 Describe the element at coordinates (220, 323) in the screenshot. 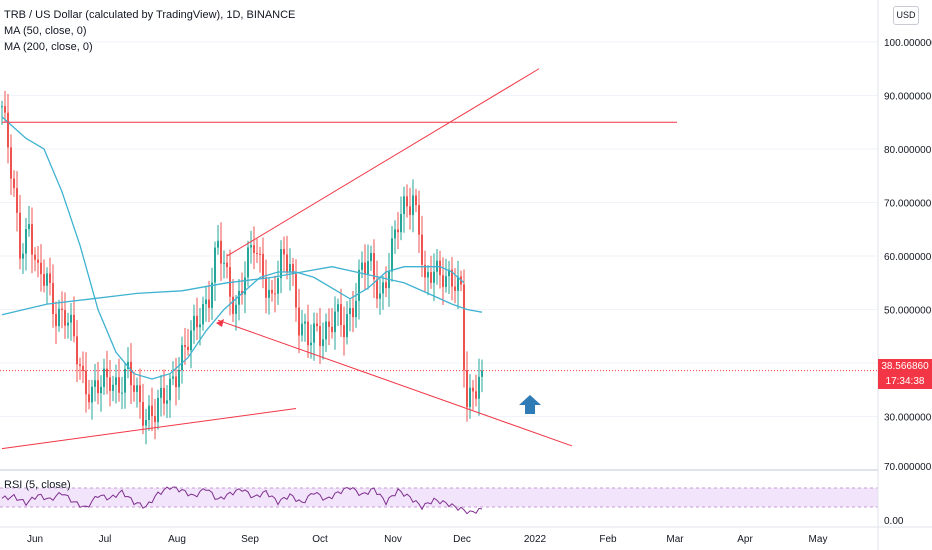

I see `trendline-arrow-icon` at that location.